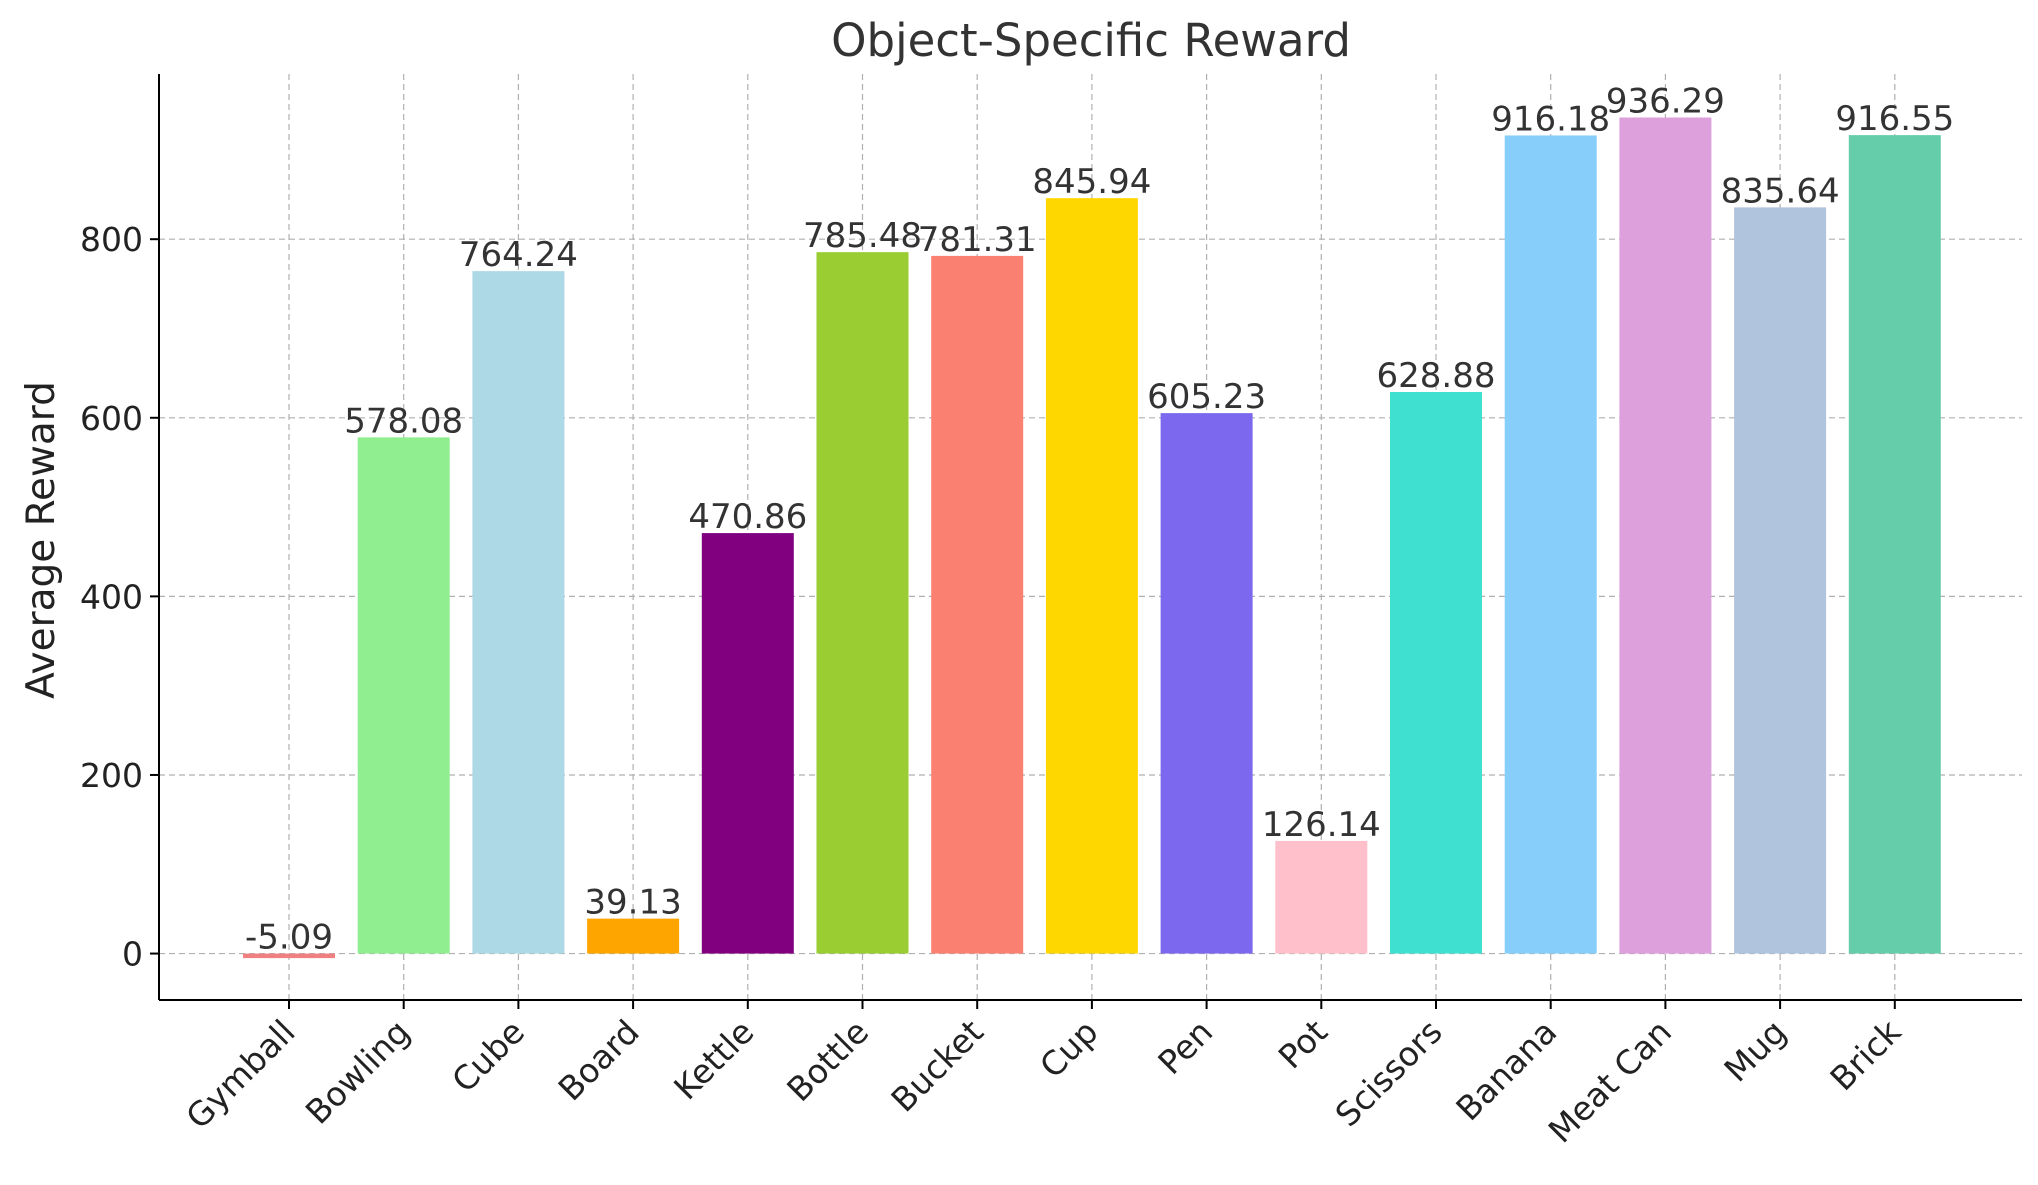 The height and width of the screenshot is (1185, 2038). What do you see at coordinates (518, 612) in the screenshot?
I see `bar-cube` at bounding box center [518, 612].